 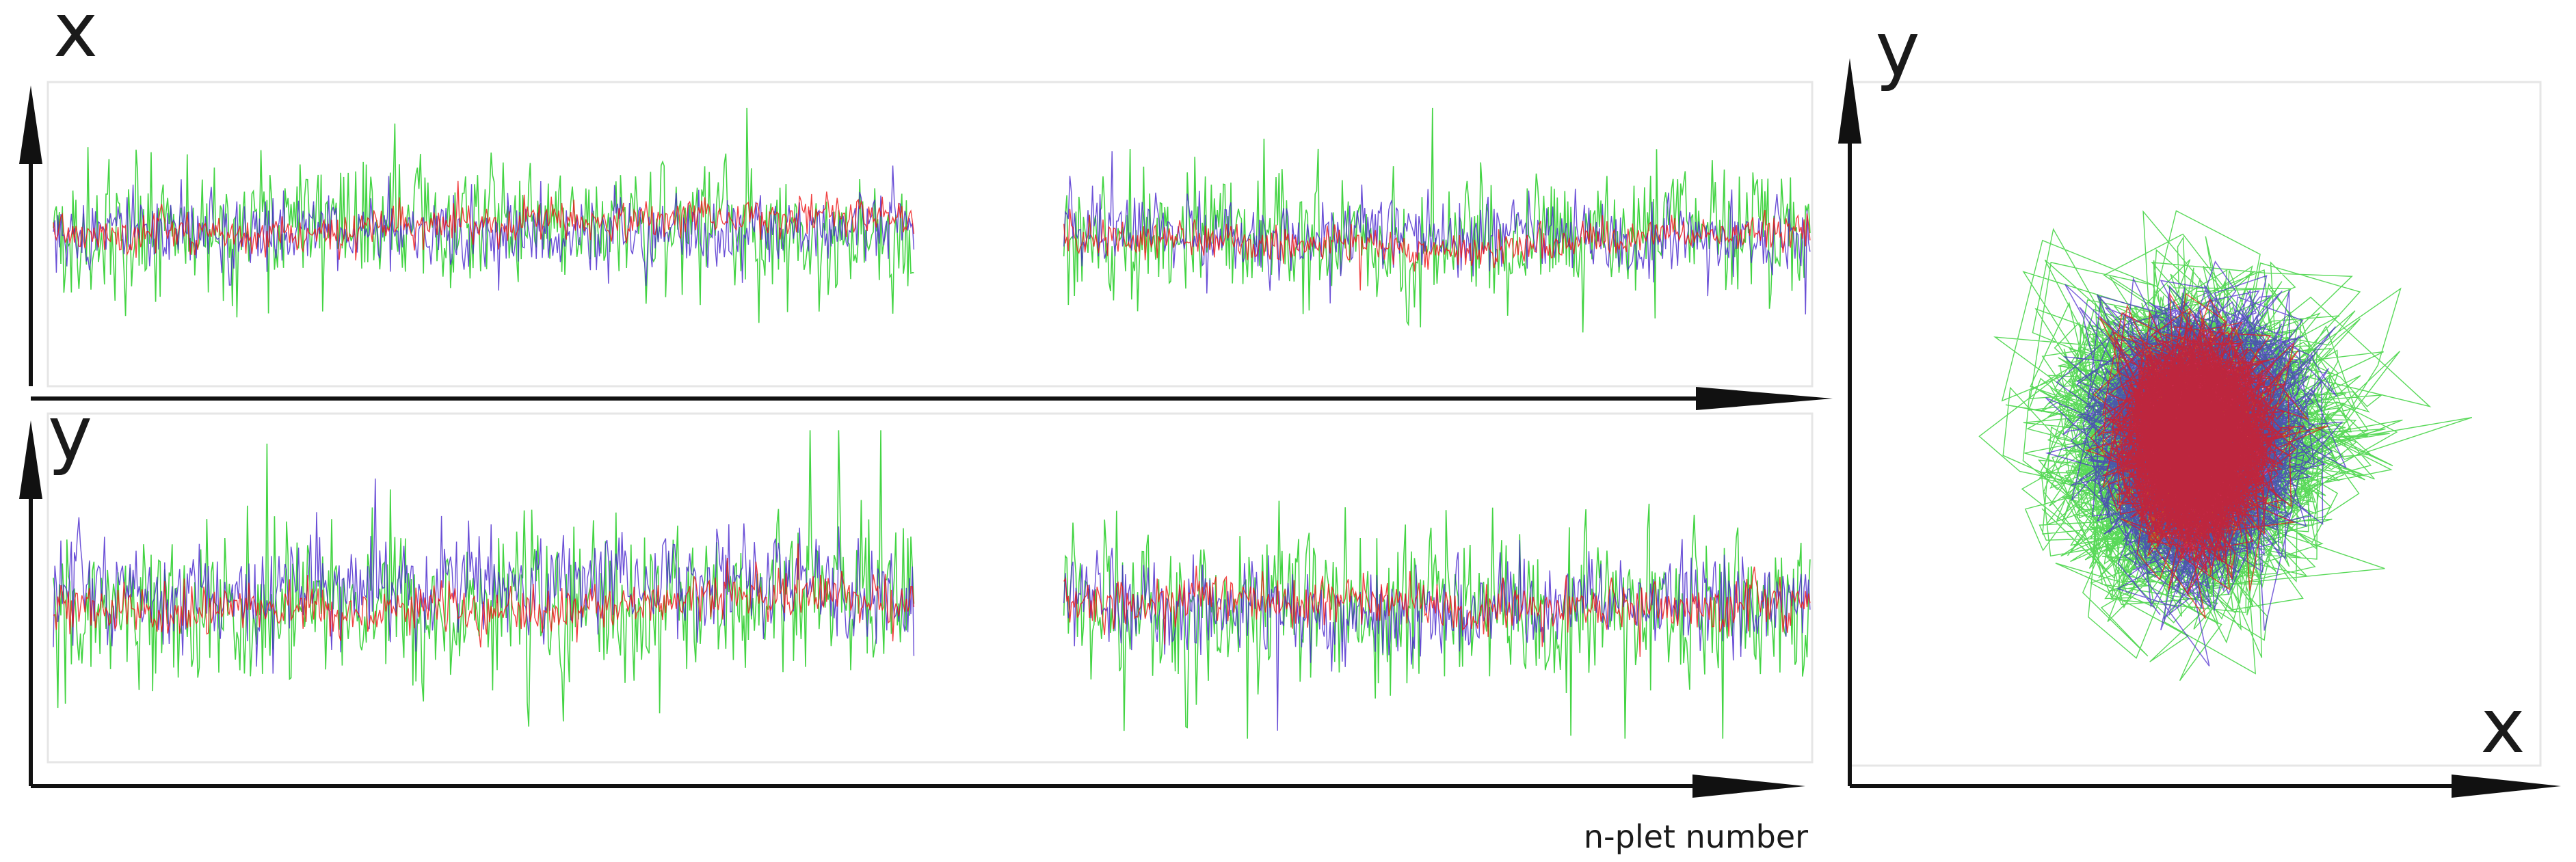 I want to click on xy-trajectory-y-axis-arrow-icon, so click(x=1849, y=101).